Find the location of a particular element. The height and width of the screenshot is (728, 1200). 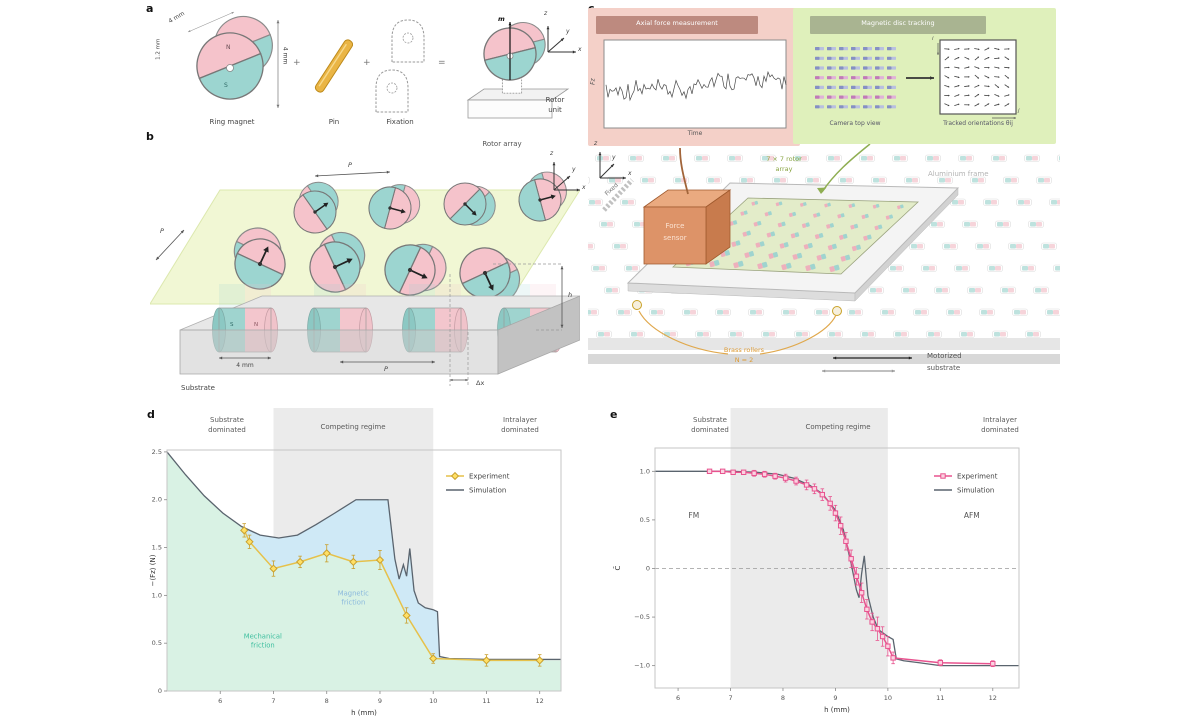

panel-a-illustration is located at coordinates (366, 67).